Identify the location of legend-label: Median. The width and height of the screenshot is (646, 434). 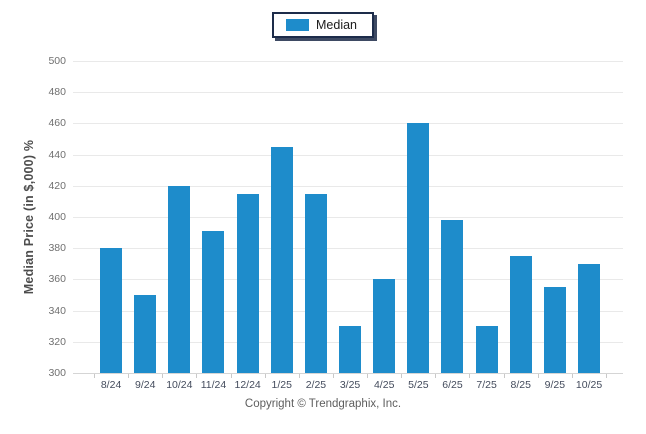
(336, 25).